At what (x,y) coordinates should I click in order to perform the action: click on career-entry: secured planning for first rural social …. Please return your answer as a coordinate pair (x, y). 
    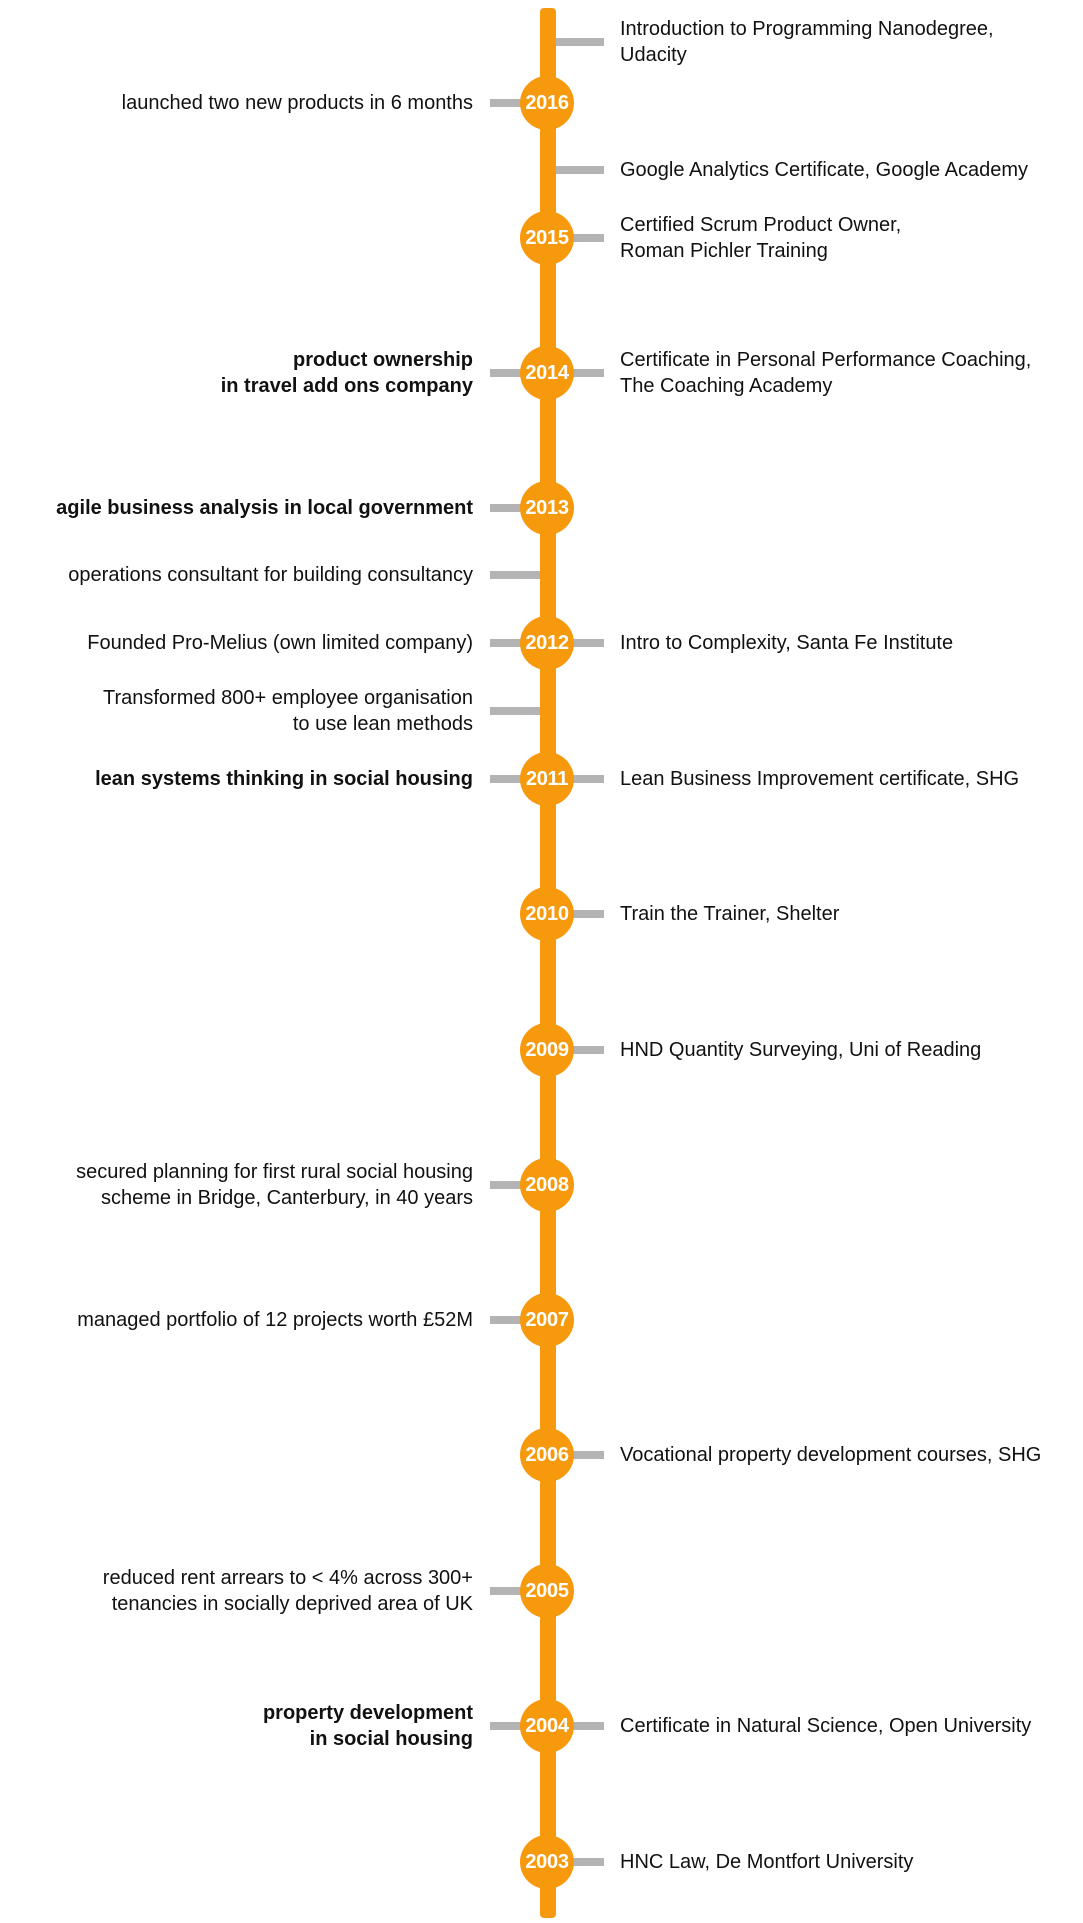
    Looking at the image, I should click on (274, 1185).